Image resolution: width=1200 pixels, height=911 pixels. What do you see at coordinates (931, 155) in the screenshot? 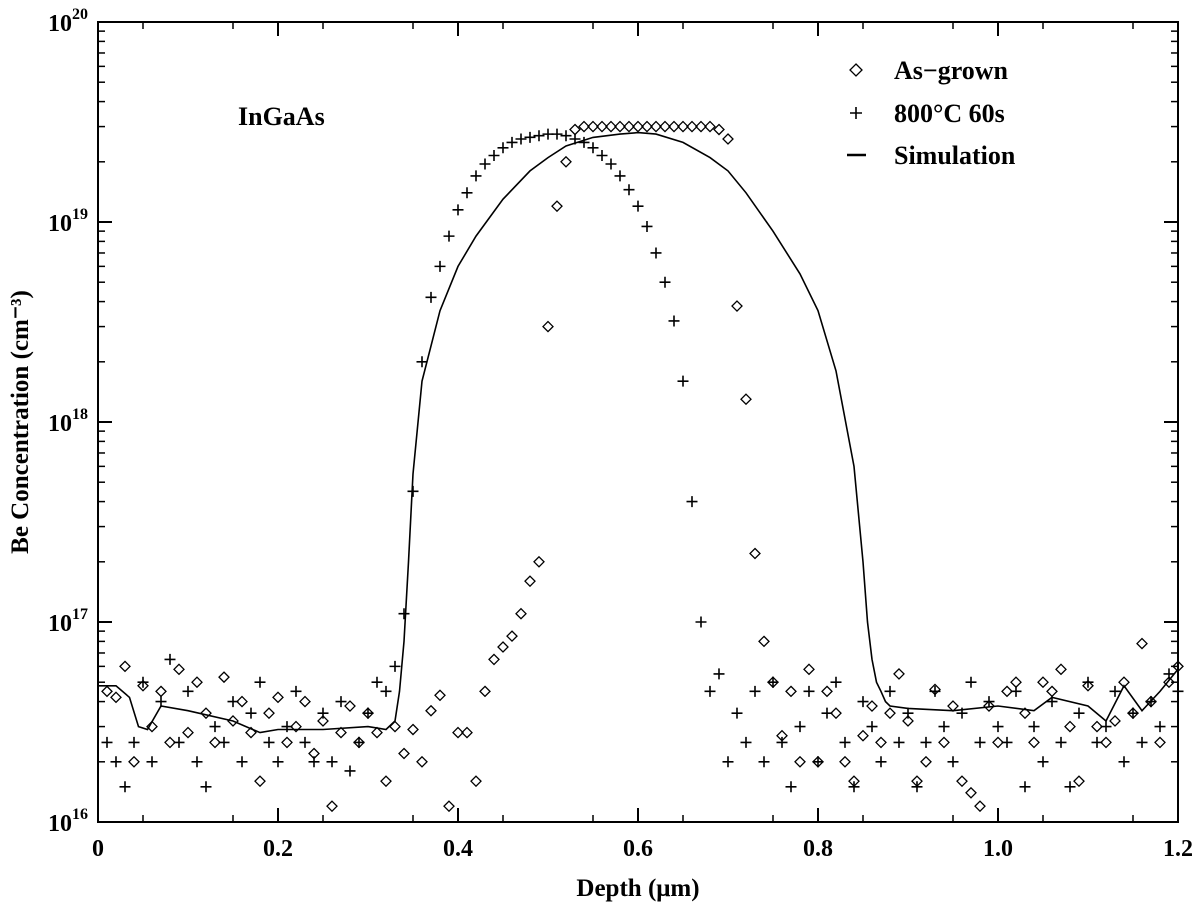
I see `legend-item-simulation: Simulation` at bounding box center [931, 155].